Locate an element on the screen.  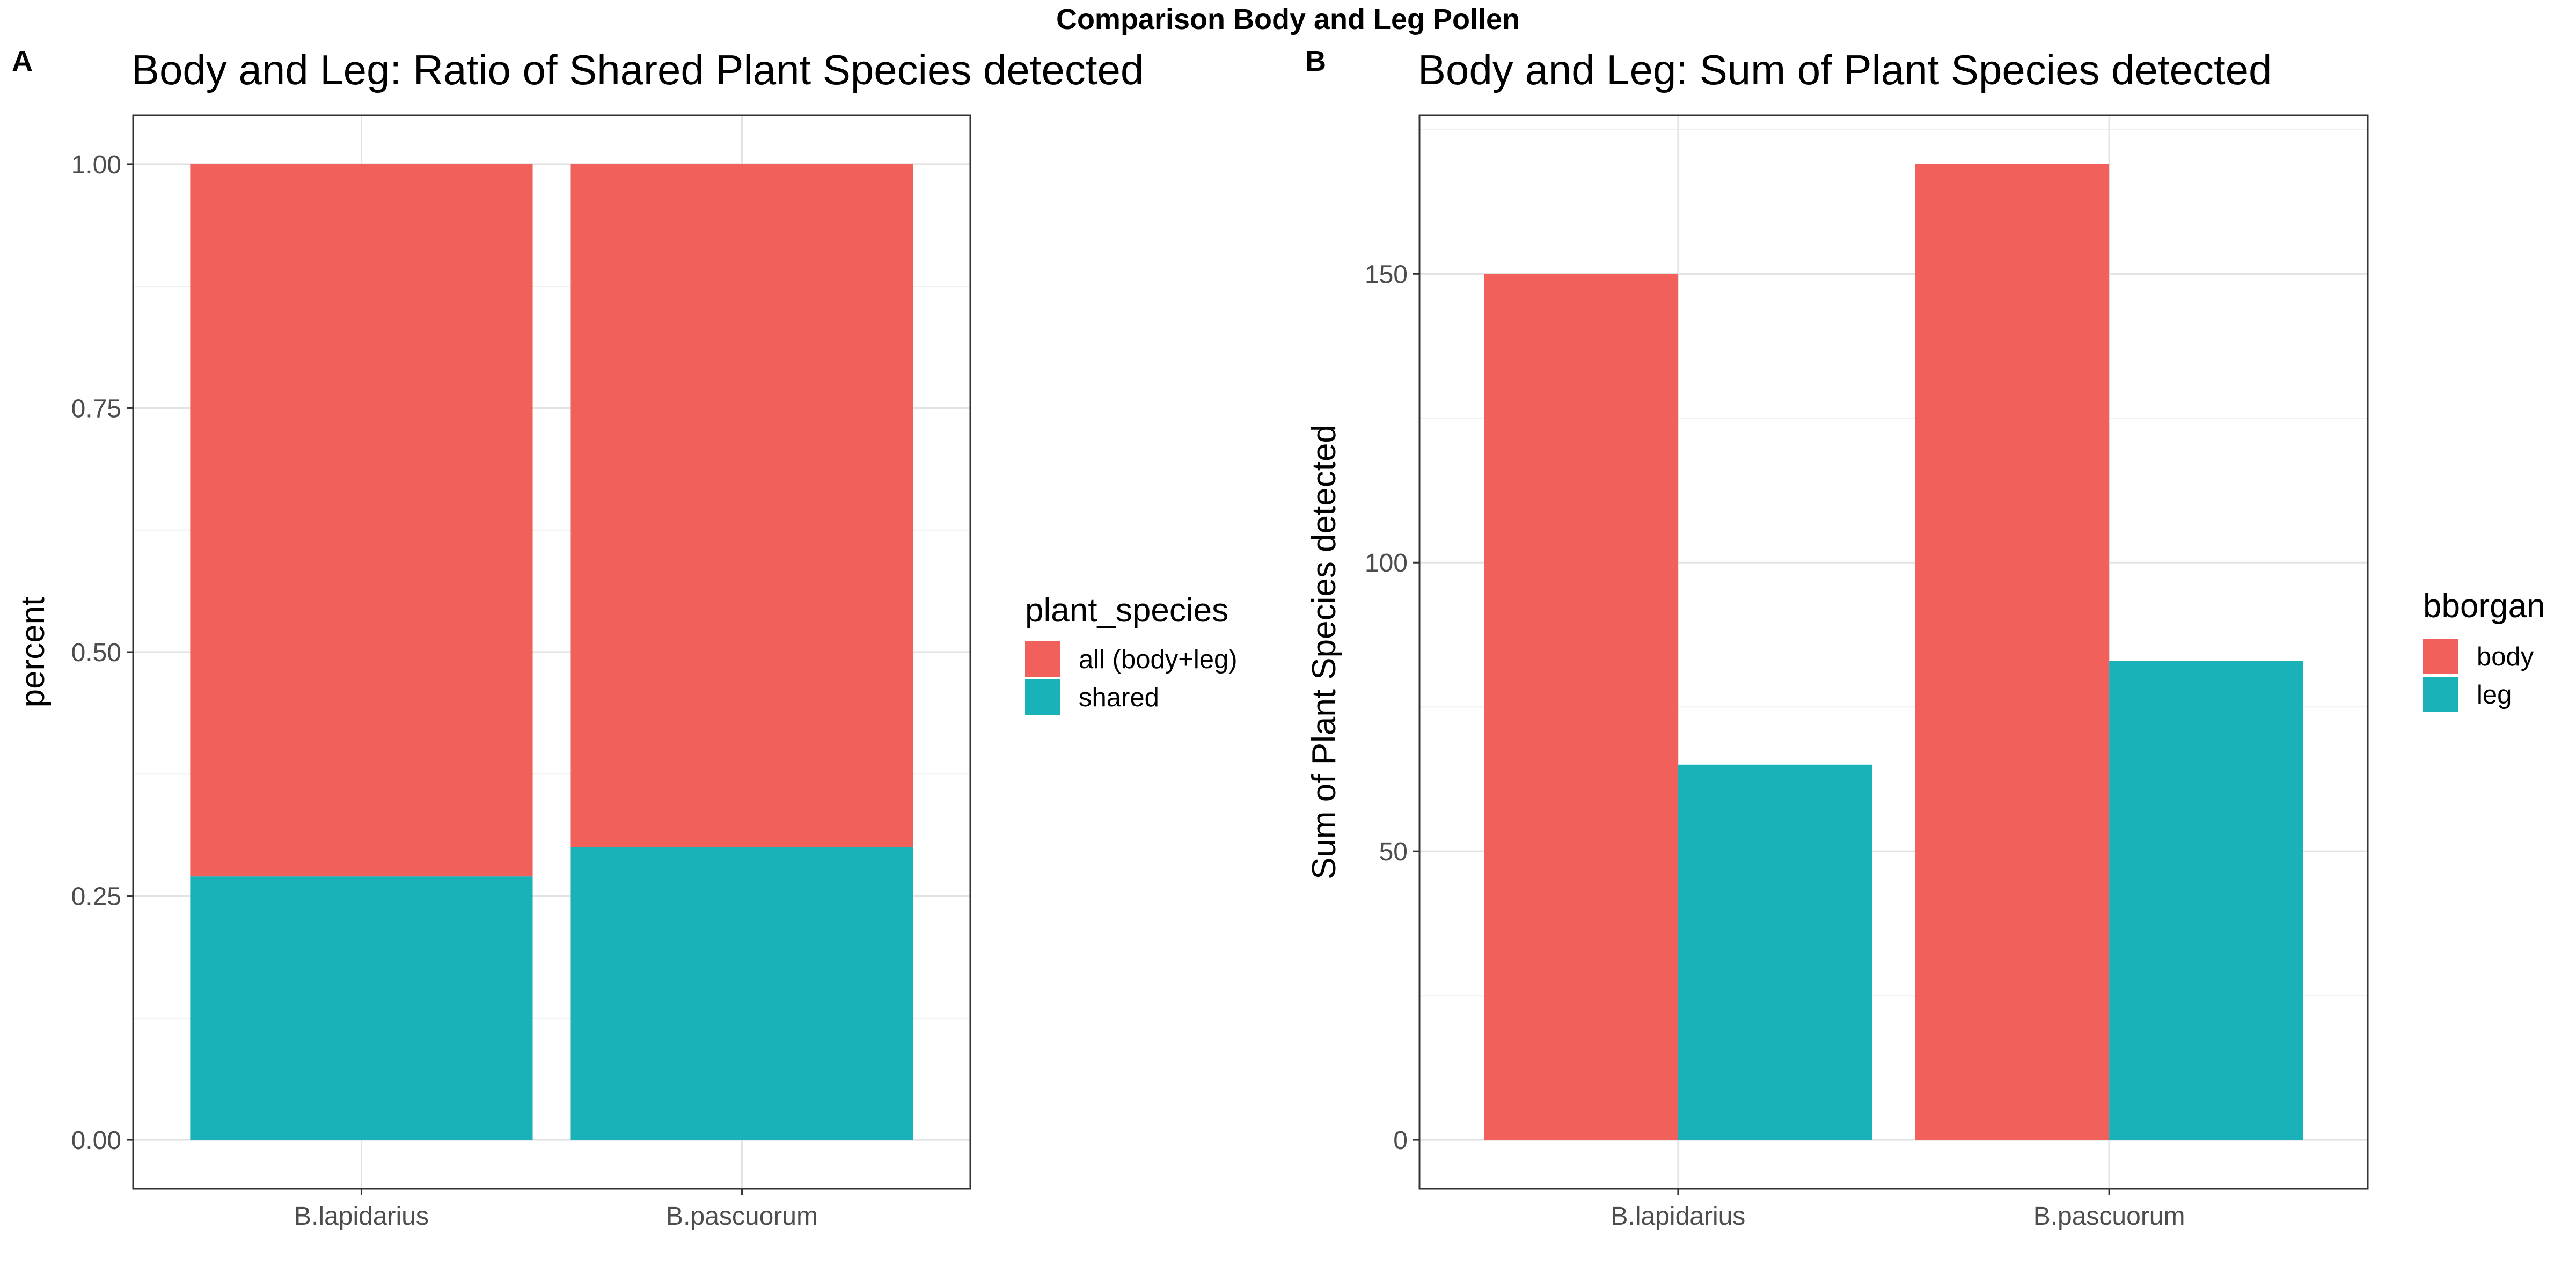
panel-b-x-axis: B.lapidarius B.pascuorum is located at coordinates (1898, 1210).